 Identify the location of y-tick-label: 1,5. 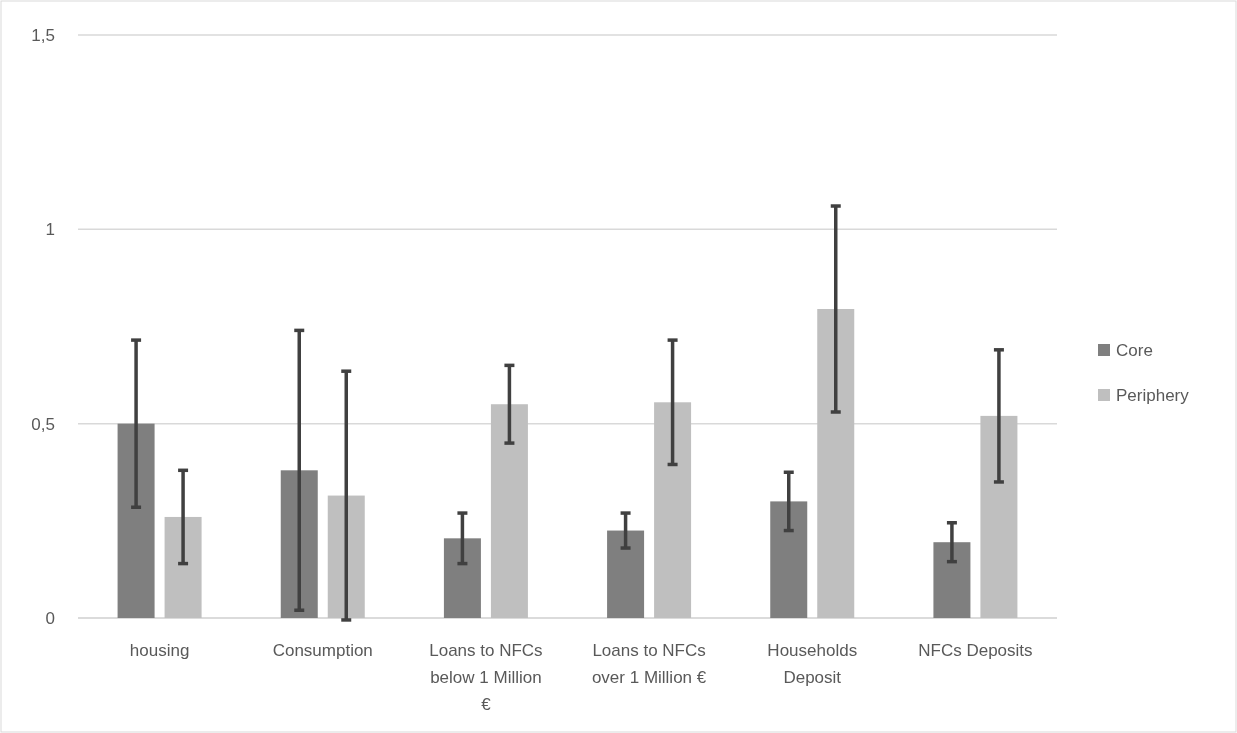
(43, 35).